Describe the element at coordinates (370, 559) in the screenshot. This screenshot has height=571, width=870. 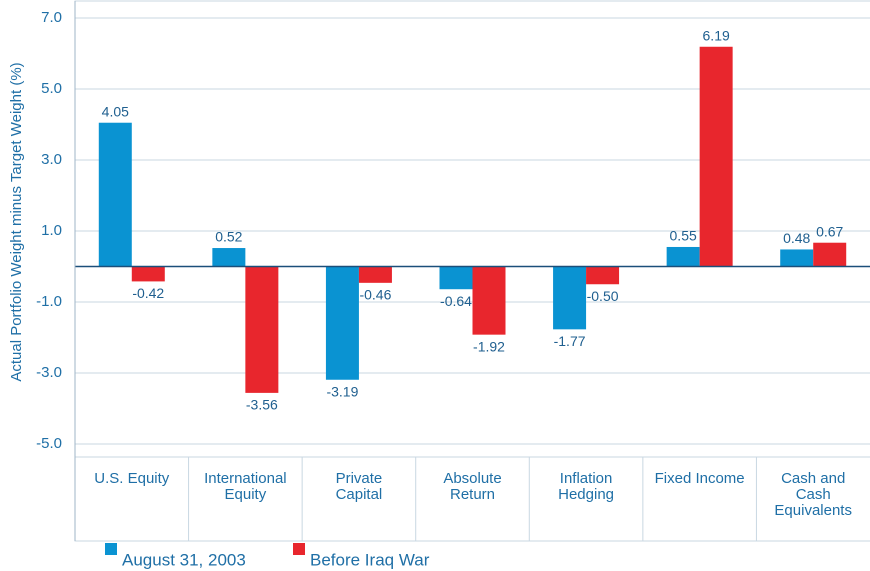
I see `legend-label: Before Iraq War` at that location.